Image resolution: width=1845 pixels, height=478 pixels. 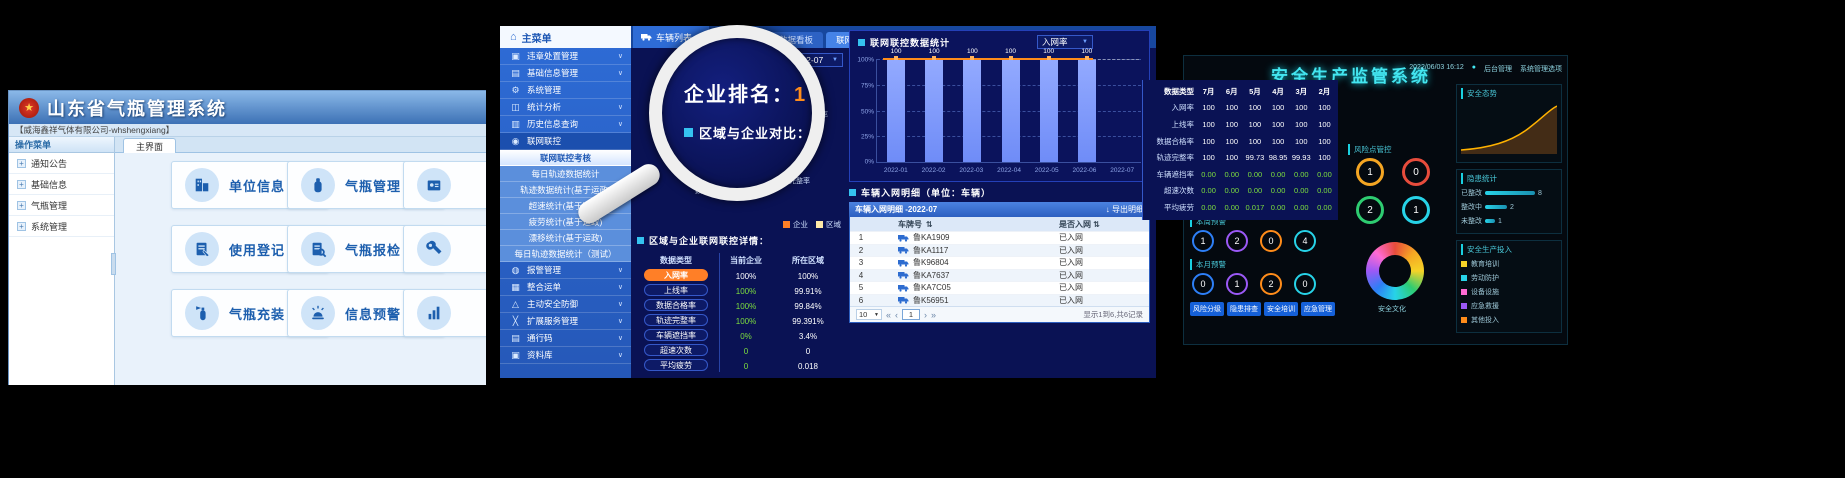 I want to click on col-data-type: 数据类型, so click(x=1179, y=91).